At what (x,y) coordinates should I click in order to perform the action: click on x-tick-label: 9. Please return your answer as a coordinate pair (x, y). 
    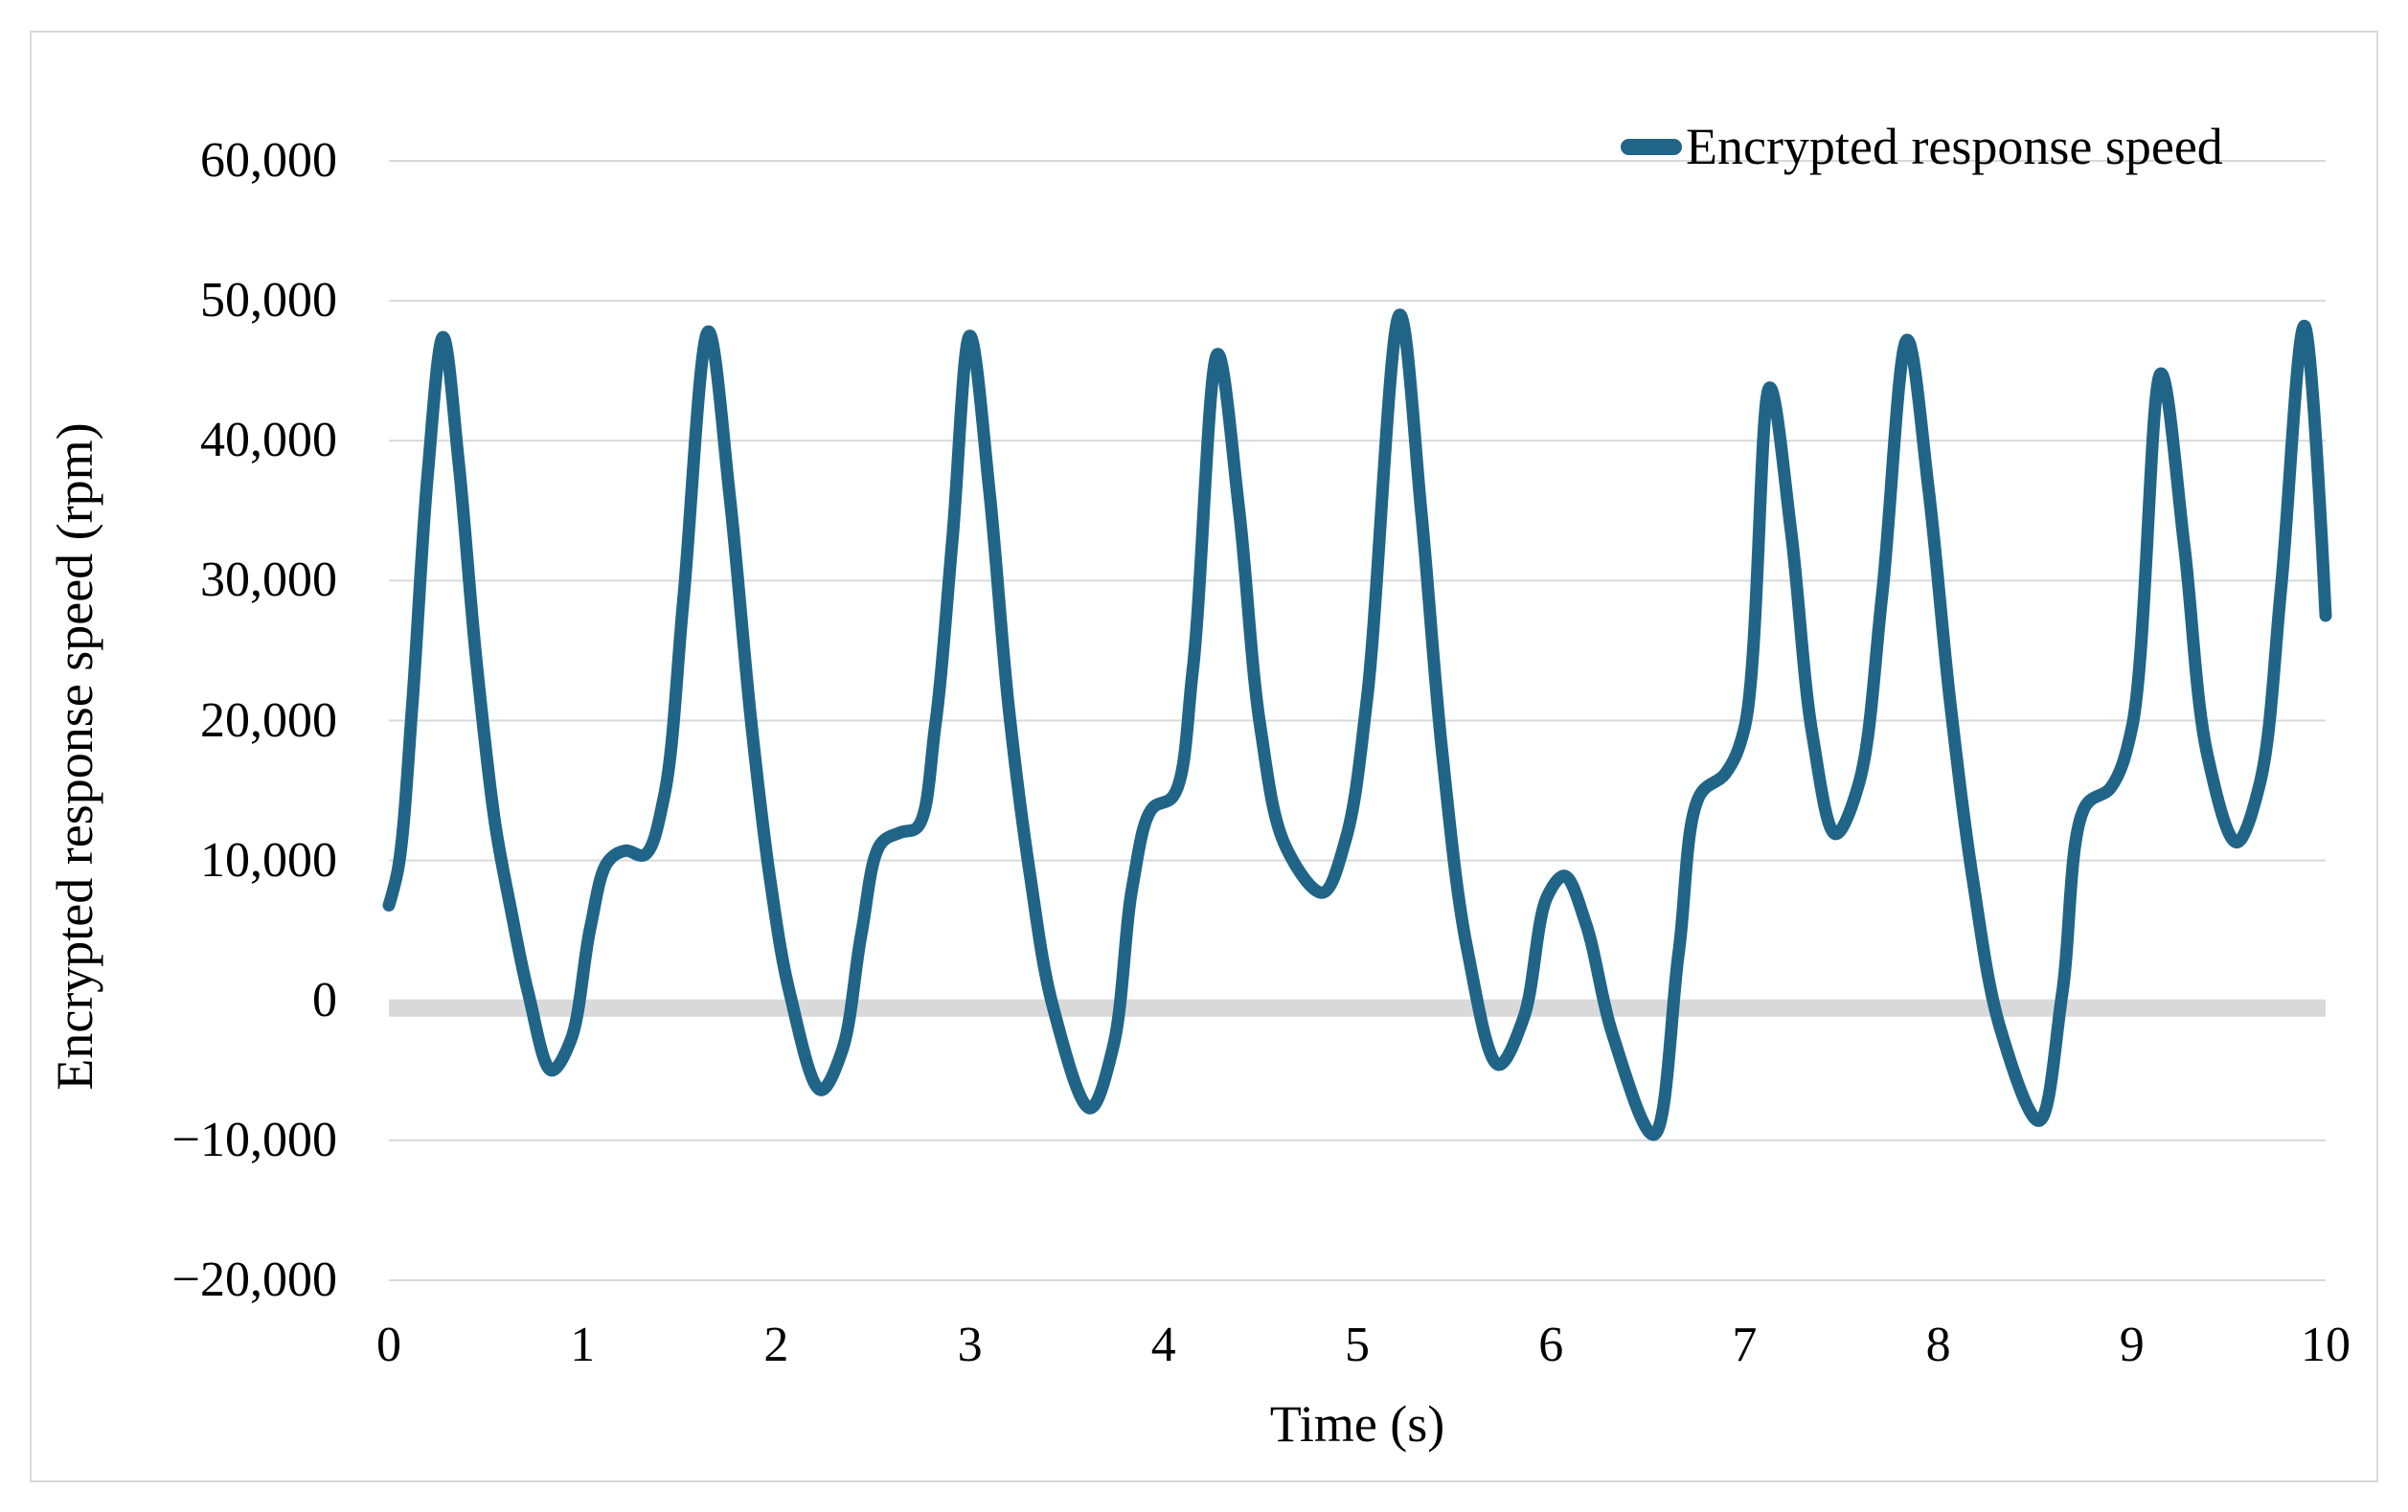
    Looking at the image, I should click on (2132, 1345).